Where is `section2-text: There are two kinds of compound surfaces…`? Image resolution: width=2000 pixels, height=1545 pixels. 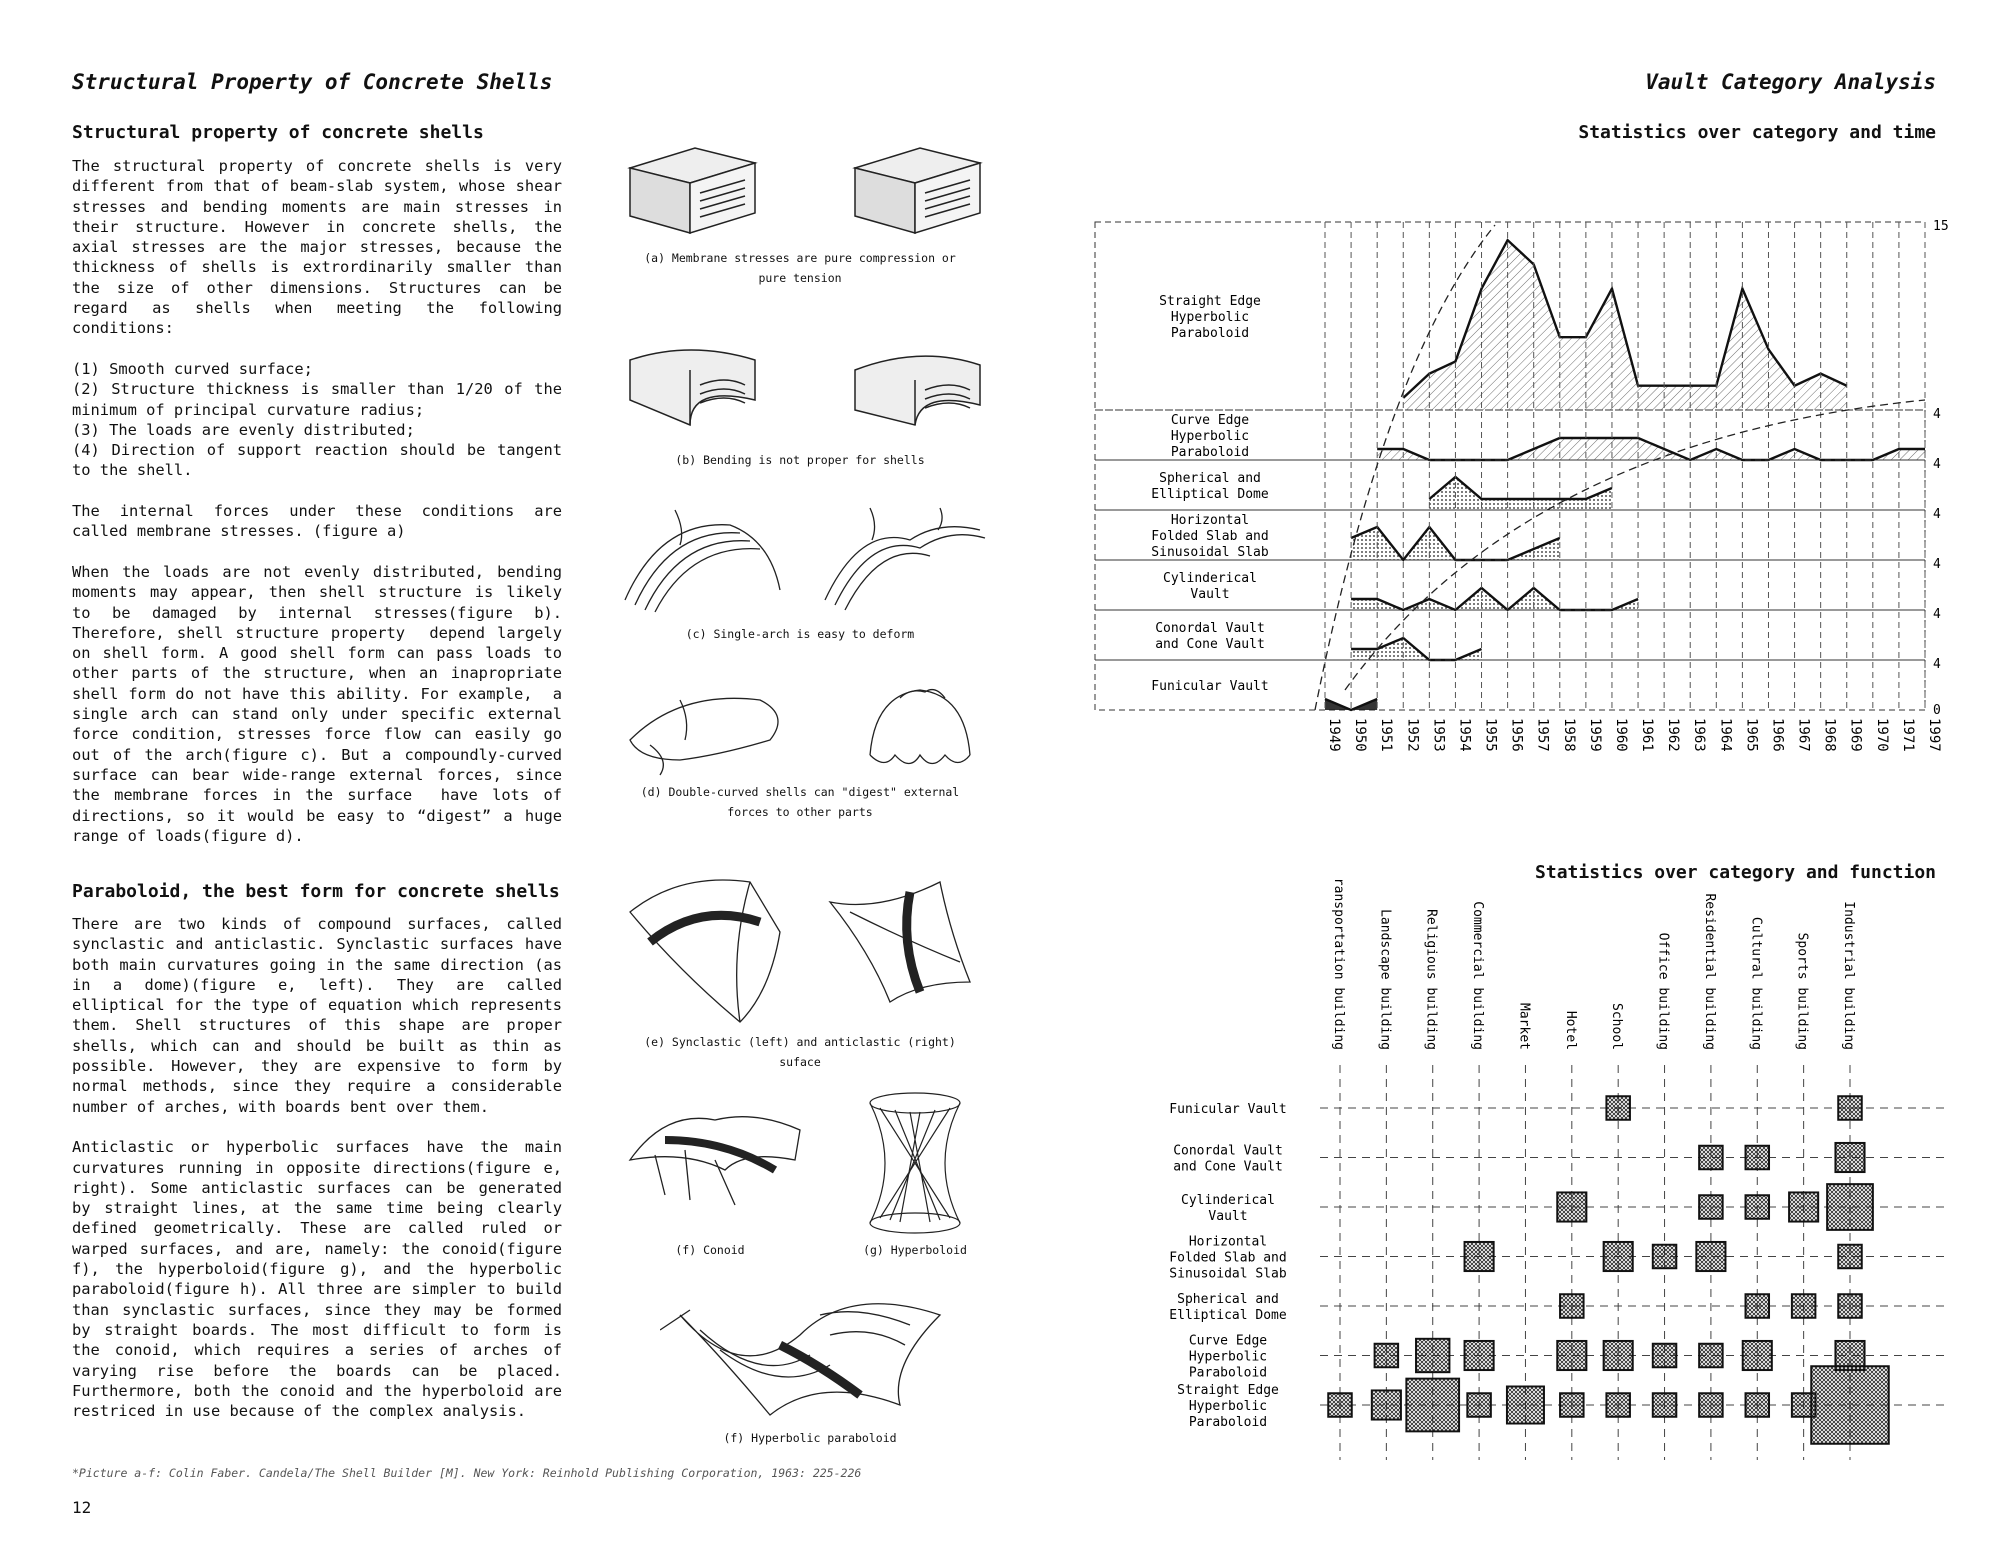 section2-text: There are two kinds of compound surfaces… is located at coordinates (317, 1168).